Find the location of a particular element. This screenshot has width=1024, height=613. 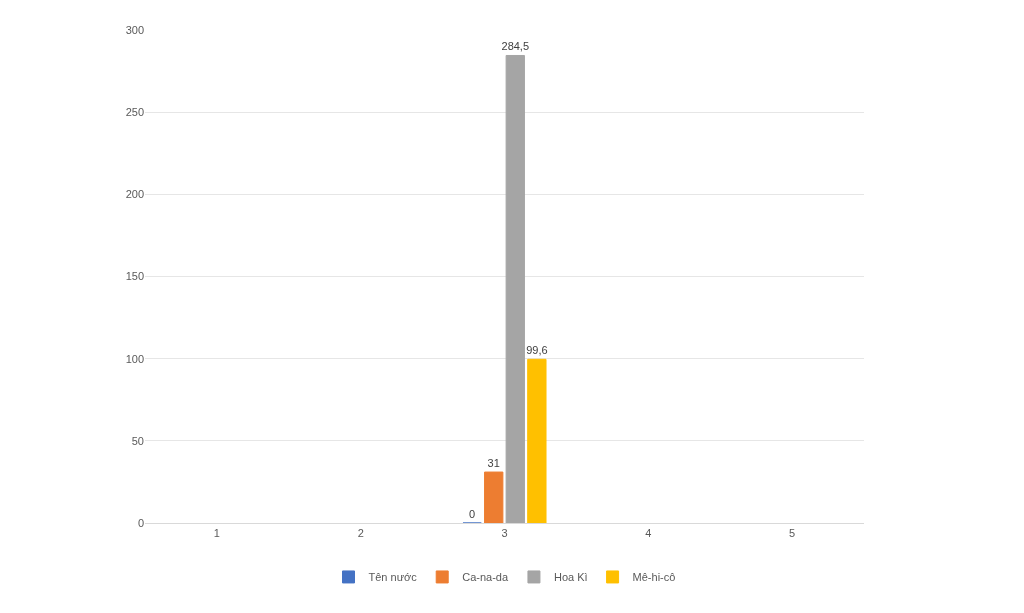

x-tick-label: 1 is located at coordinates (216, 533).